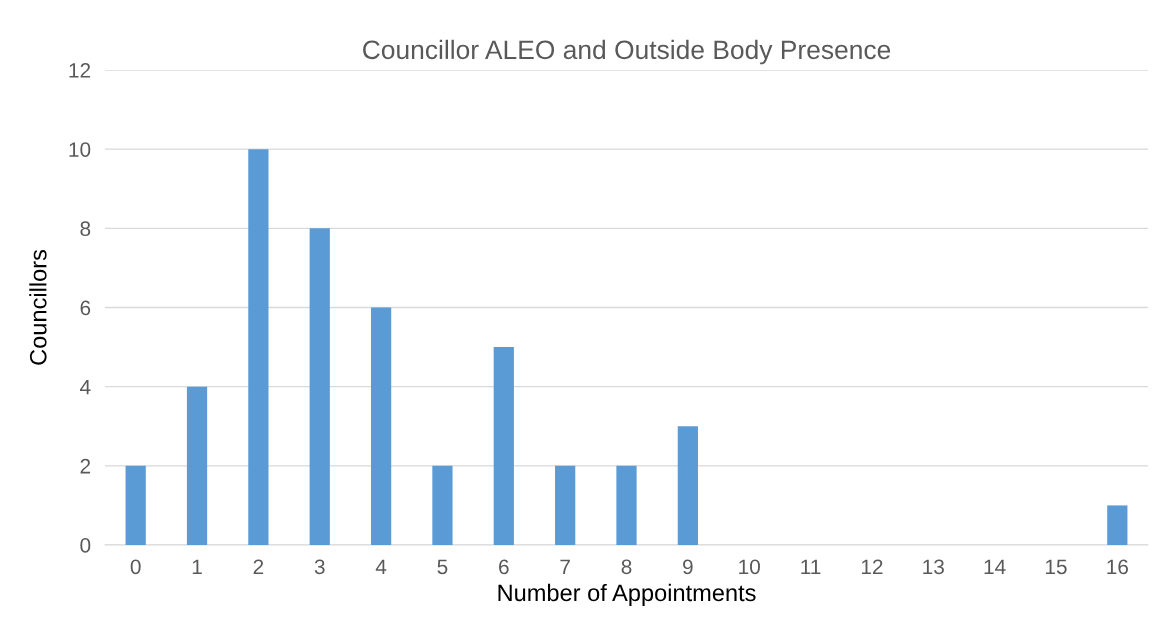 The height and width of the screenshot is (633, 1170). Describe the element at coordinates (85, 229) in the screenshot. I see `y-tick-label: 8` at that location.